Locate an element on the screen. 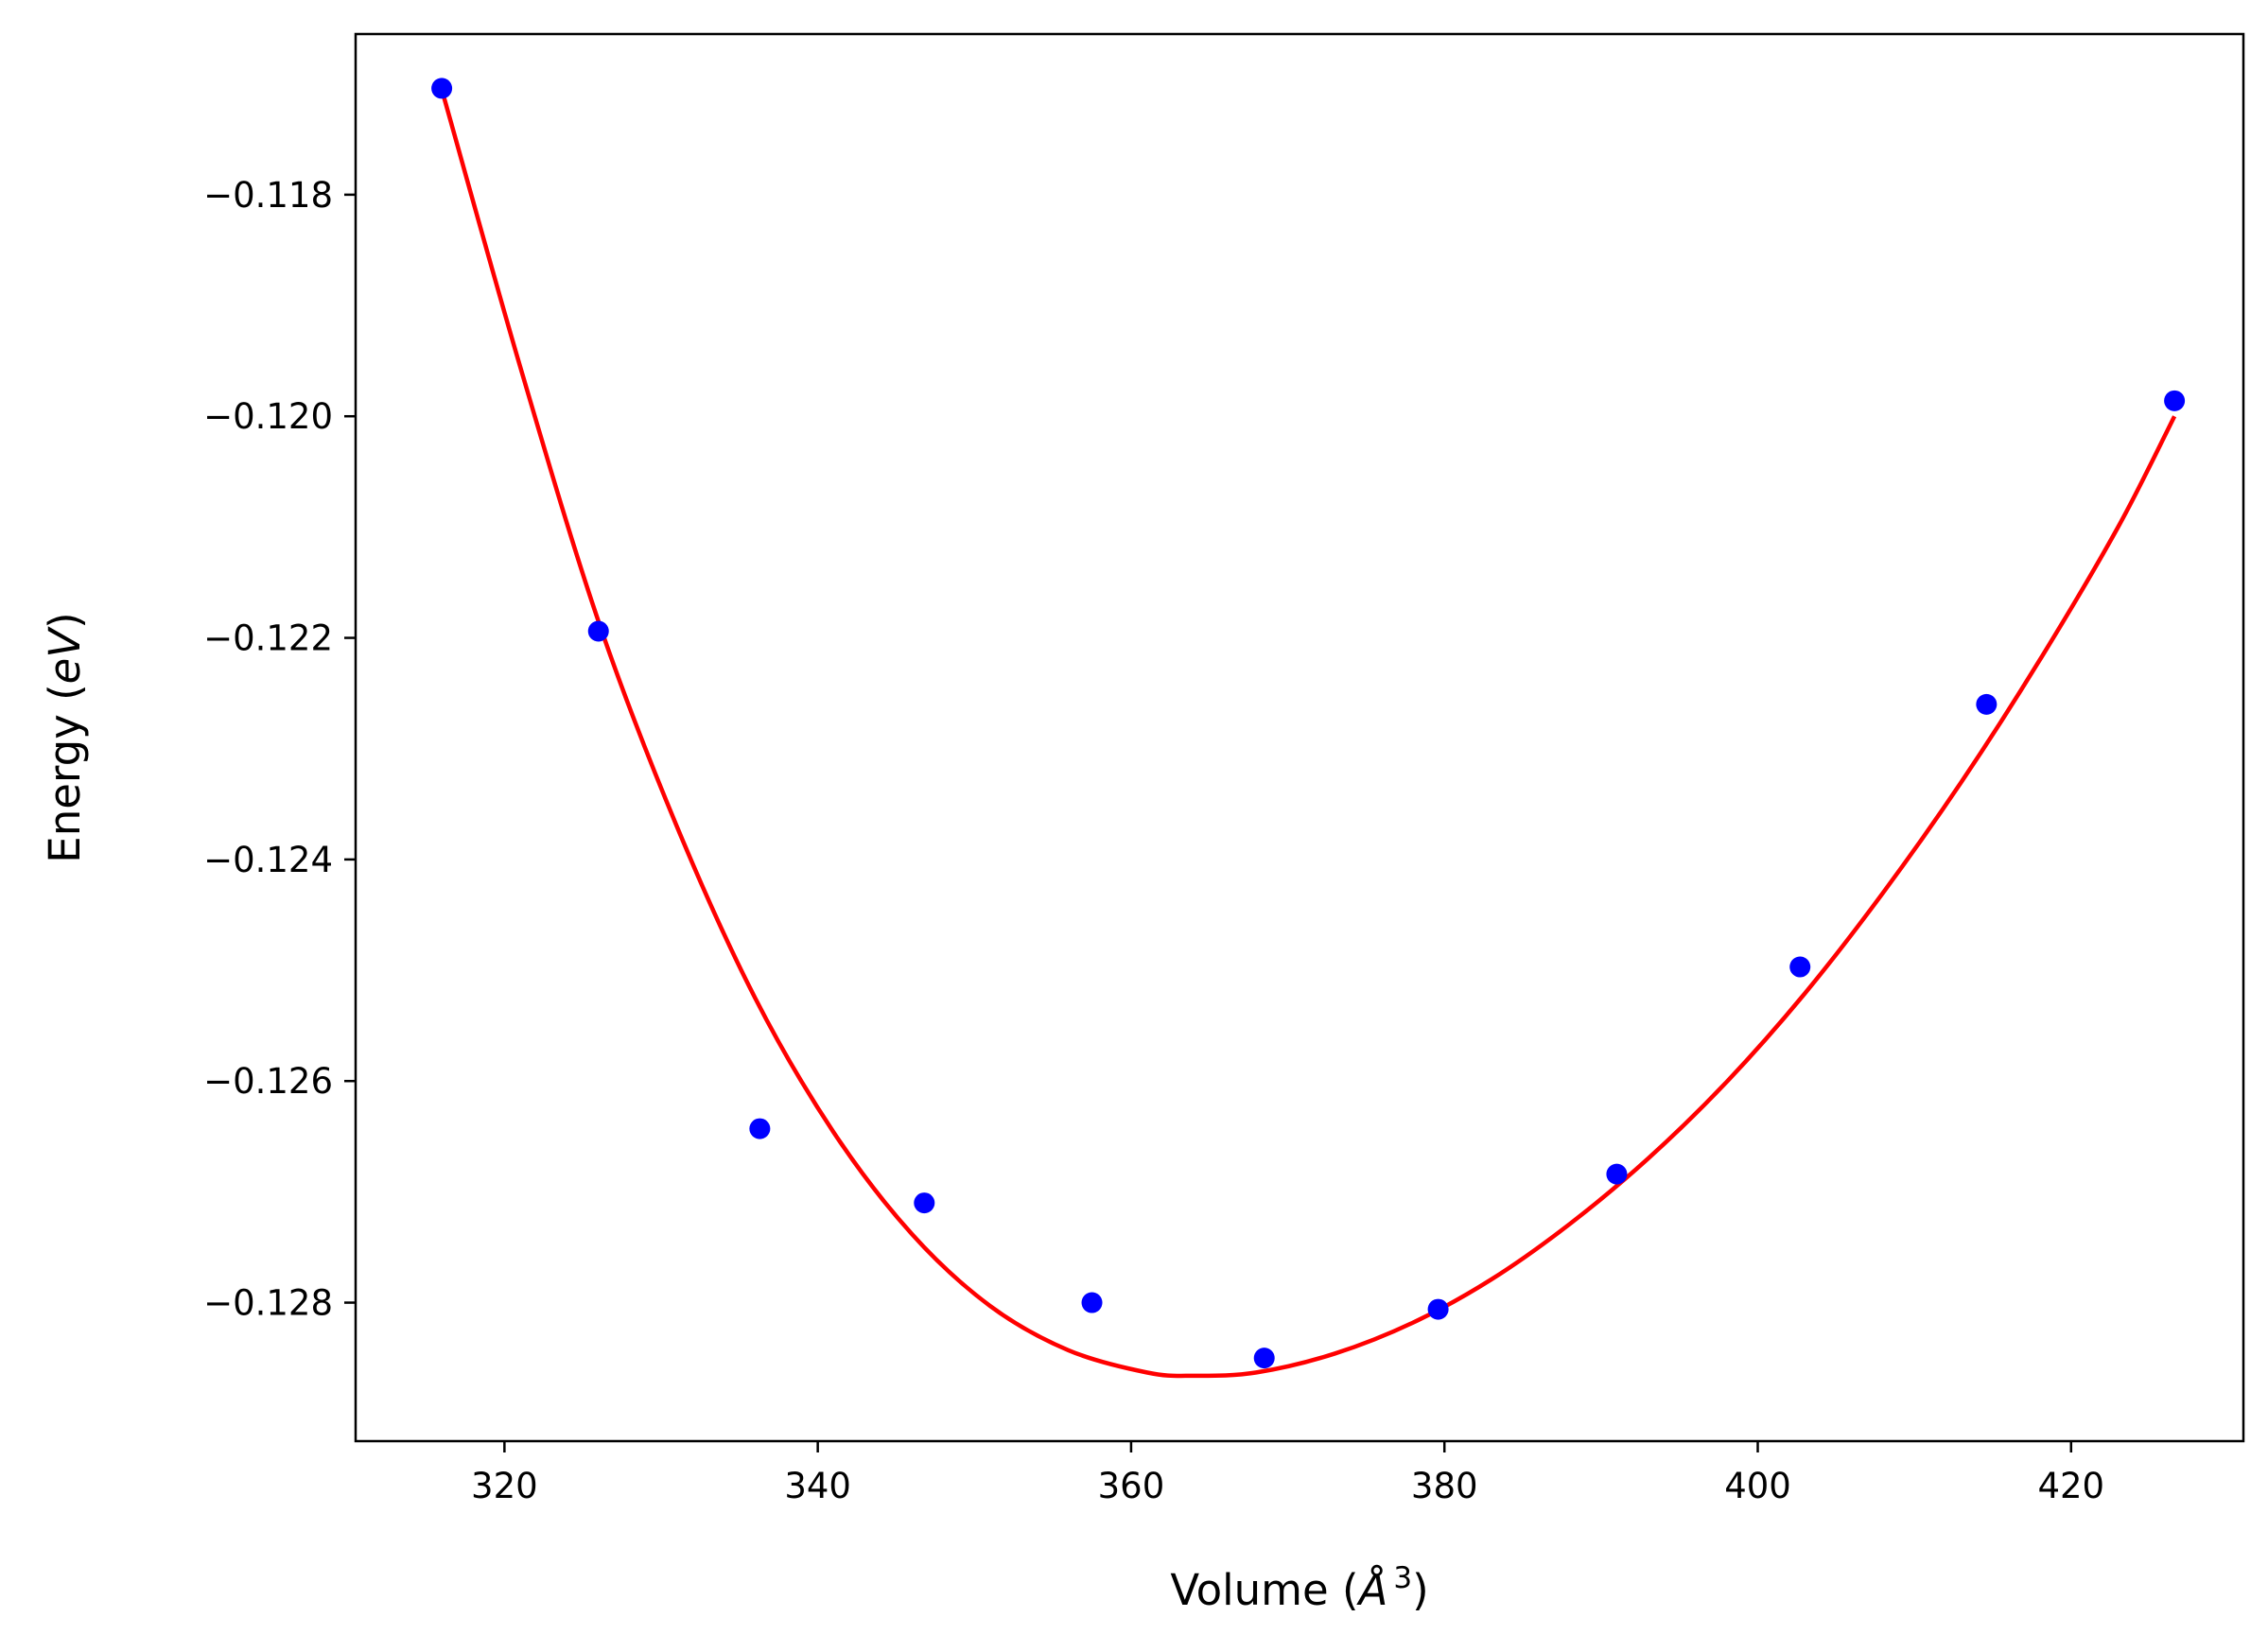 This screenshot has width=2268, height=1652. x-tick-label: 360 is located at coordinates (1131, 1486).